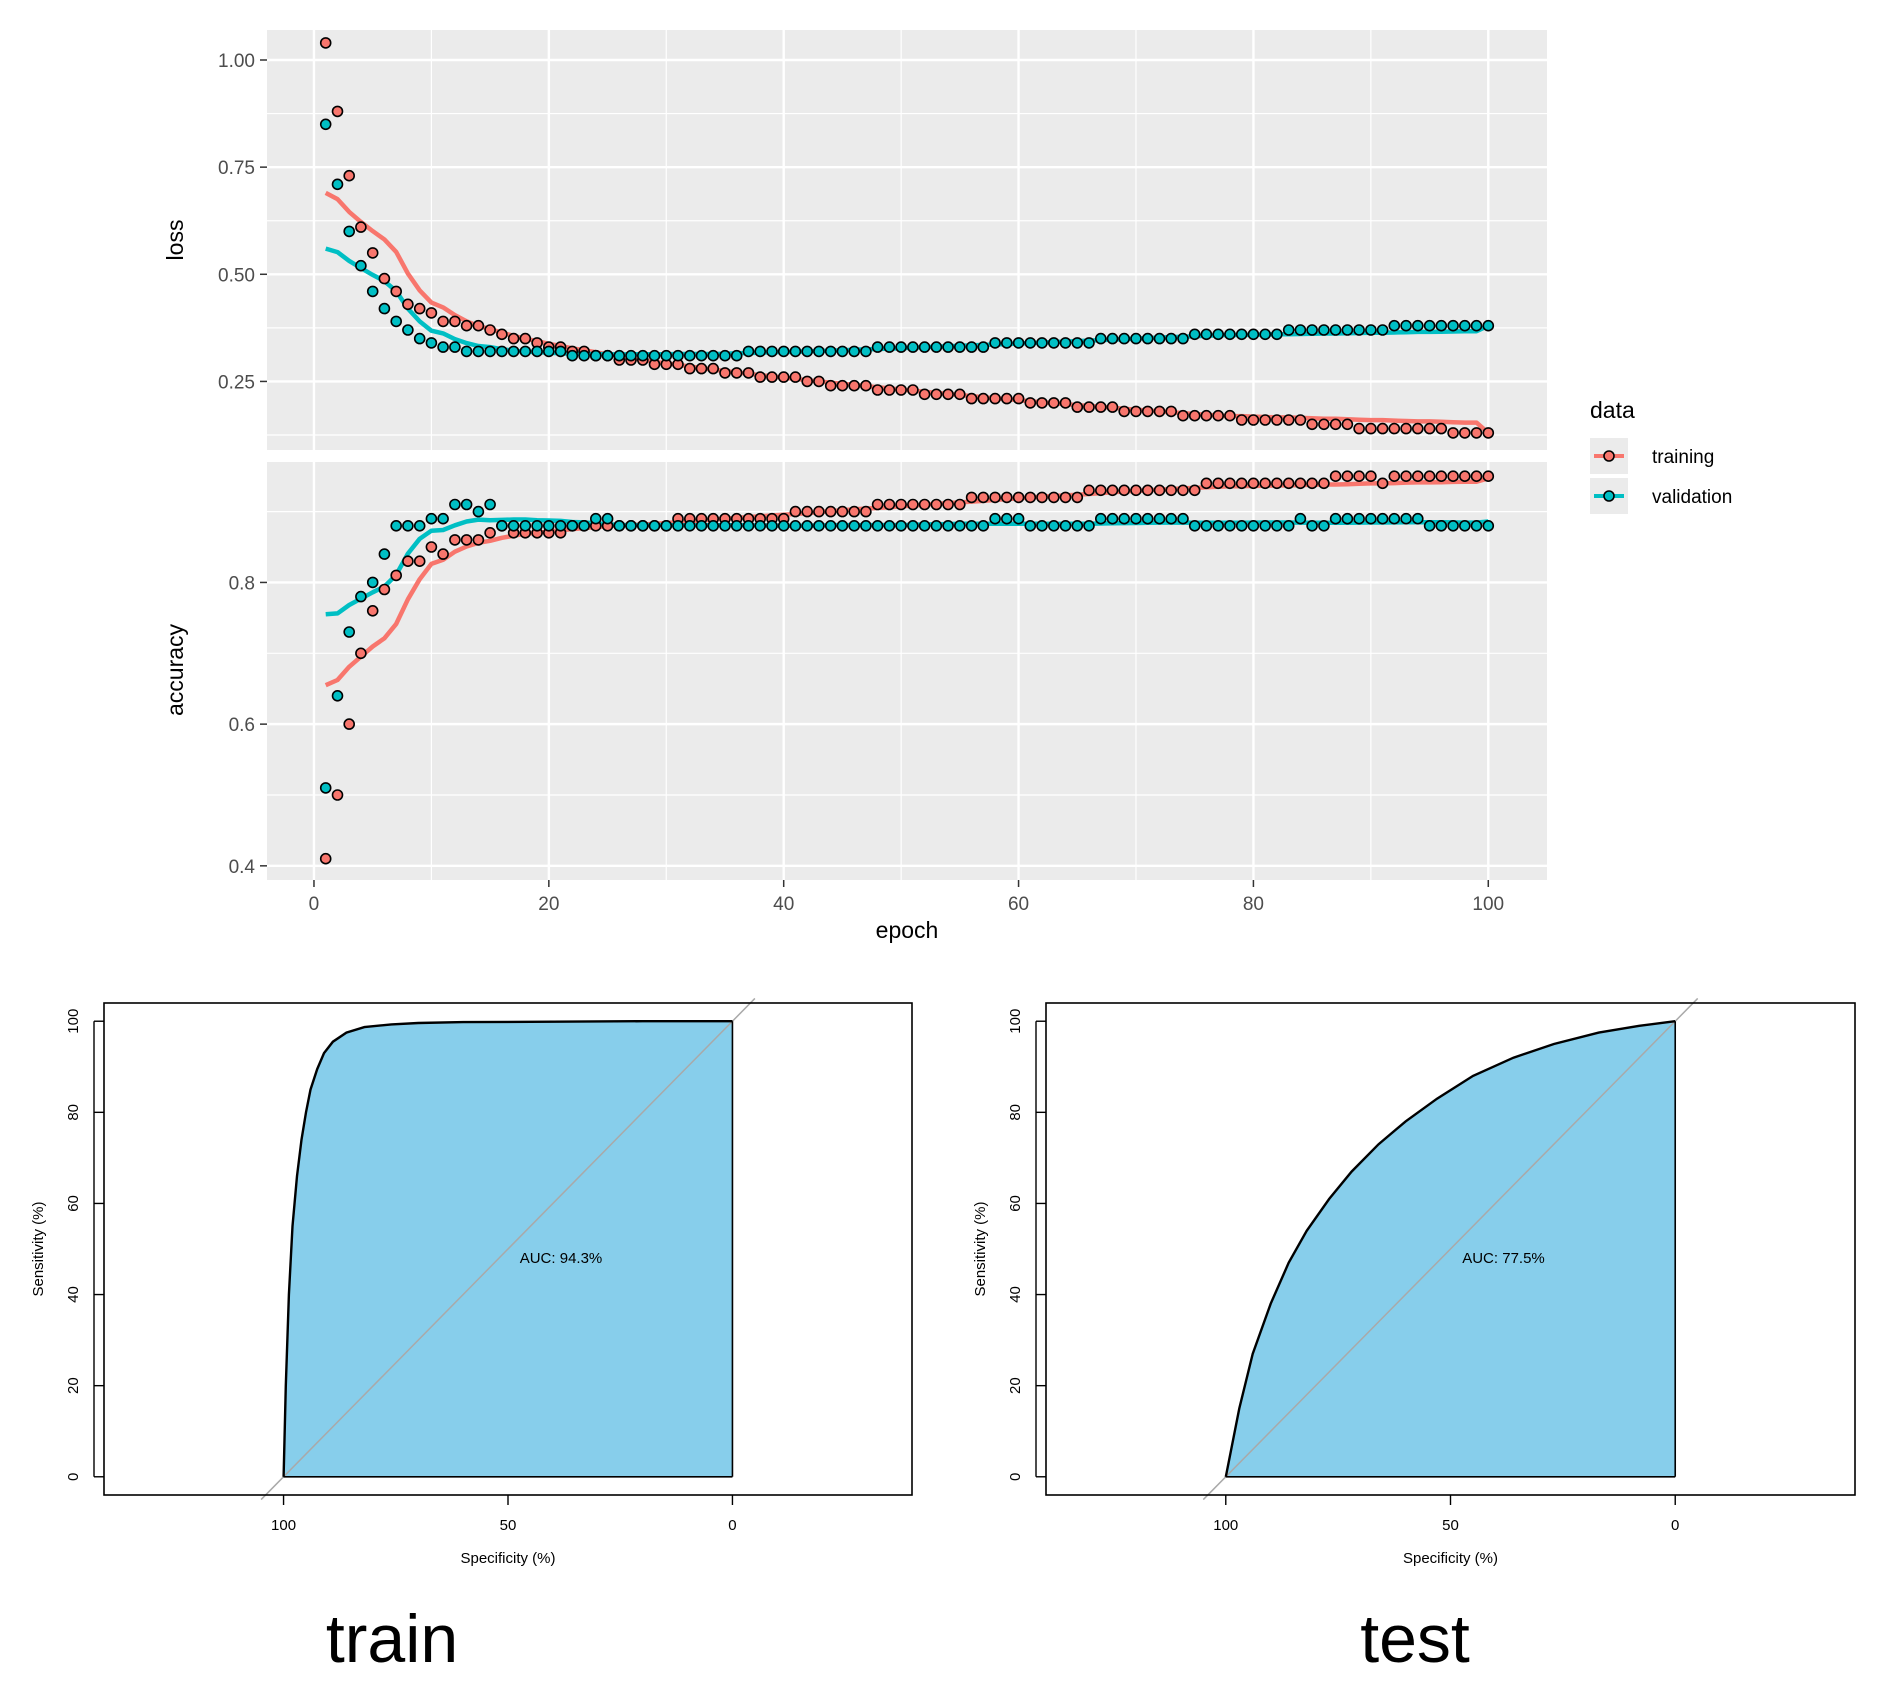  I want to click on roc-x-axis-title: Specificity (%), so click(1450, 1558).